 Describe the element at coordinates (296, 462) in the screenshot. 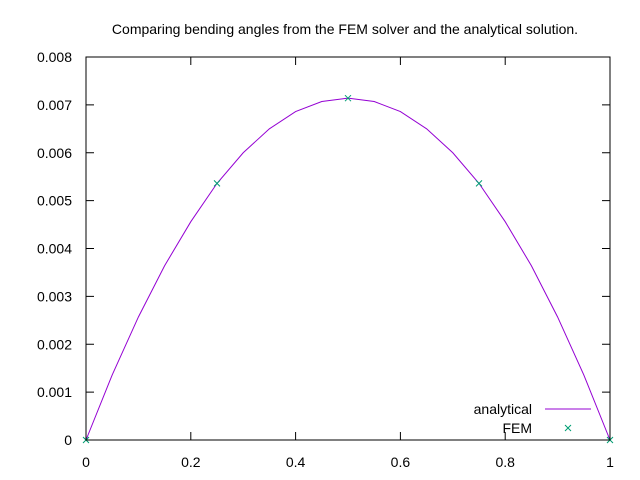

I see `x-tick-label: 0.4` at that location.